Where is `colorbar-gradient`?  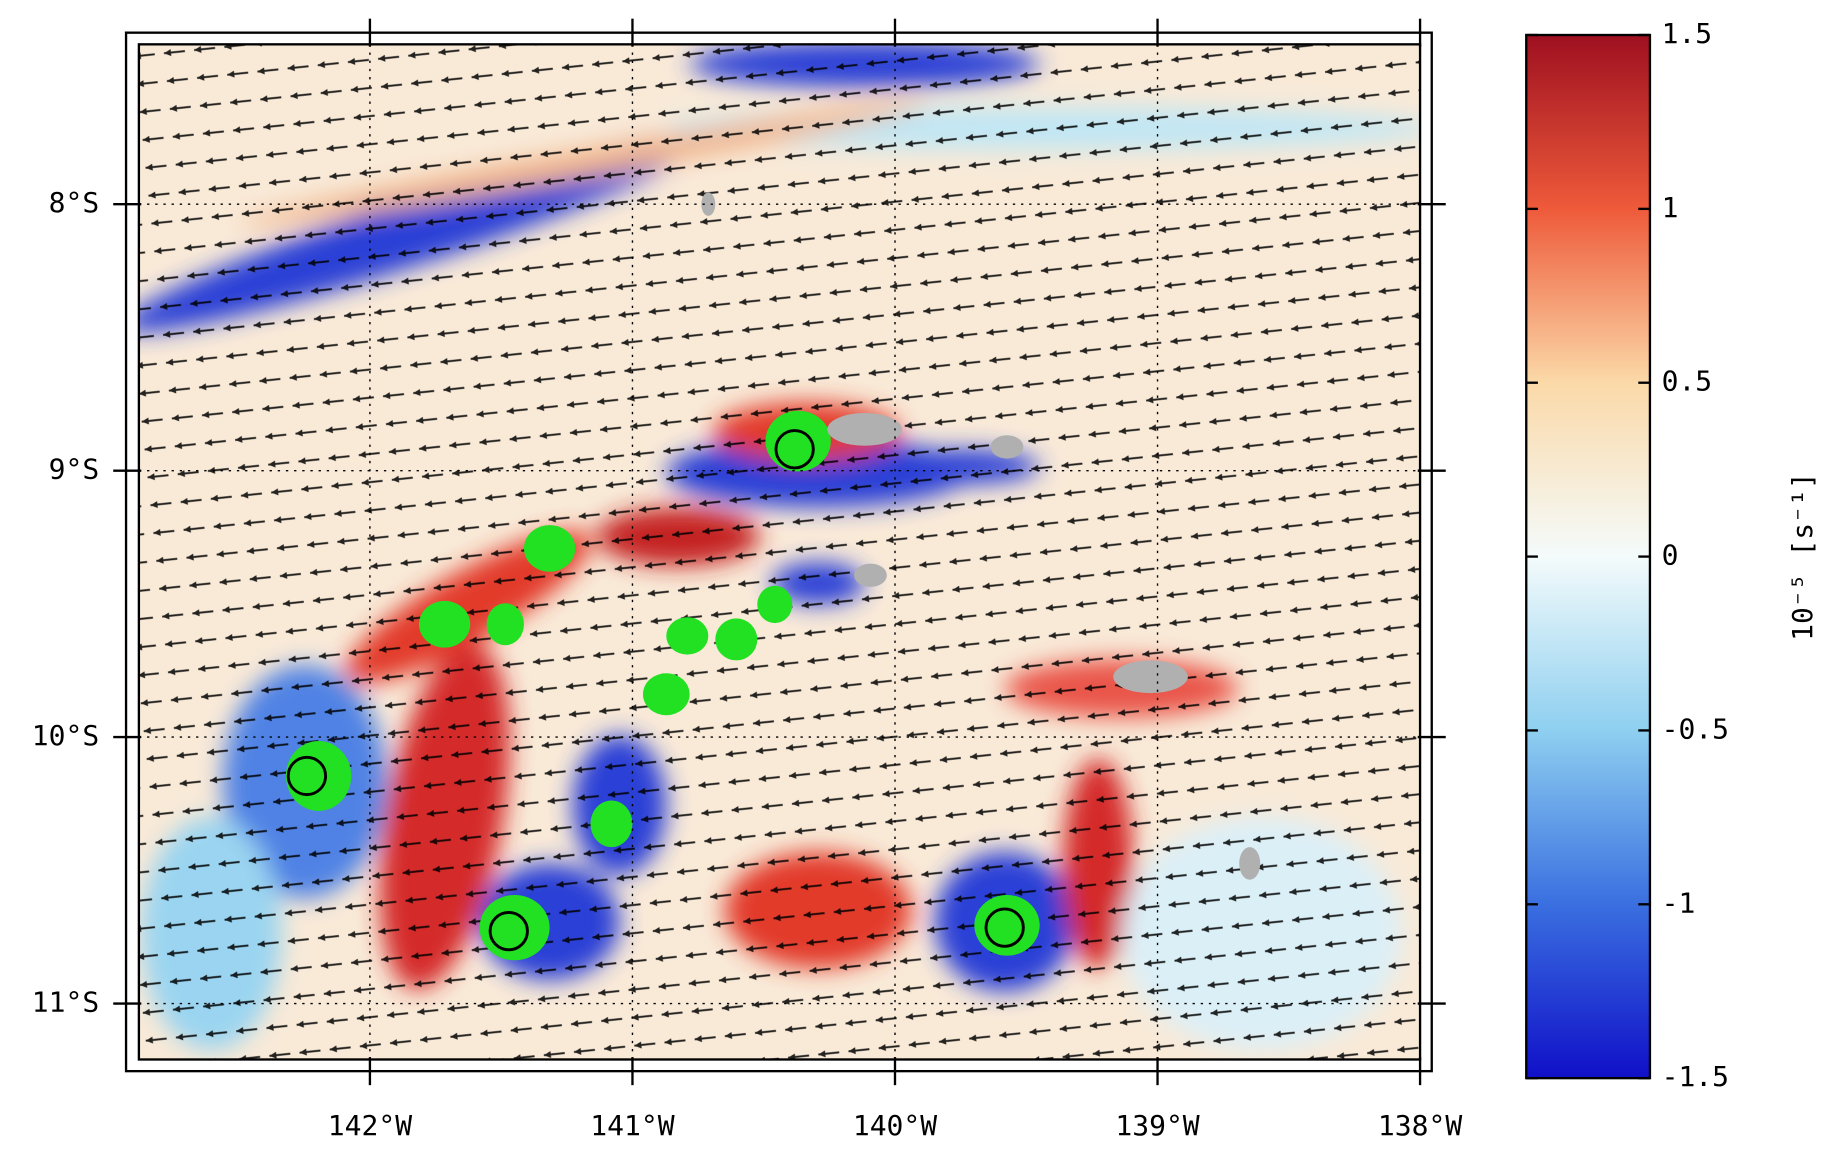 colorbar-gradient is located at coordinates (1588, 556).